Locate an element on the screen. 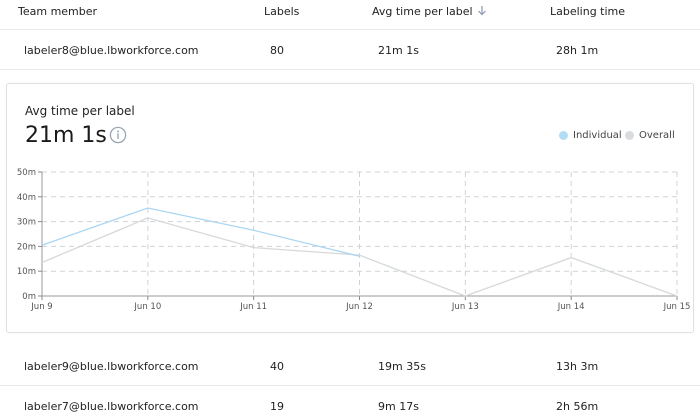 The height and width of the screenshot is (420, 700). avg-time-cell: 21m 1s is located at coordinates (398, 50).